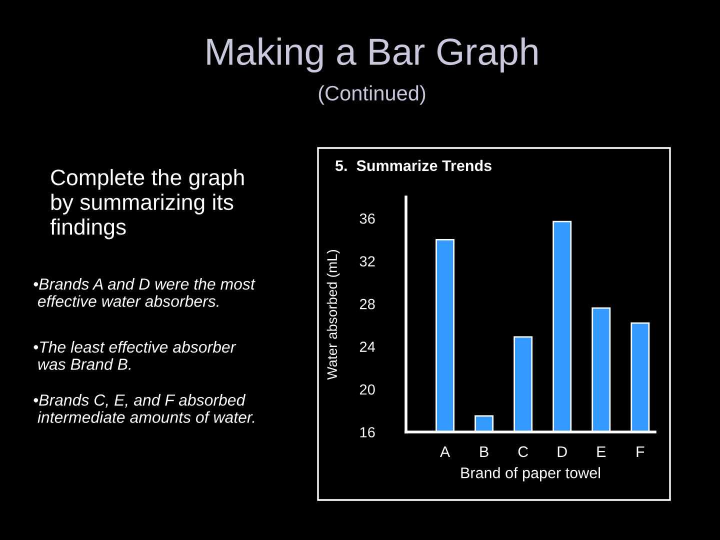  I want to click on y-tick-label: 32, so click(367, 261).